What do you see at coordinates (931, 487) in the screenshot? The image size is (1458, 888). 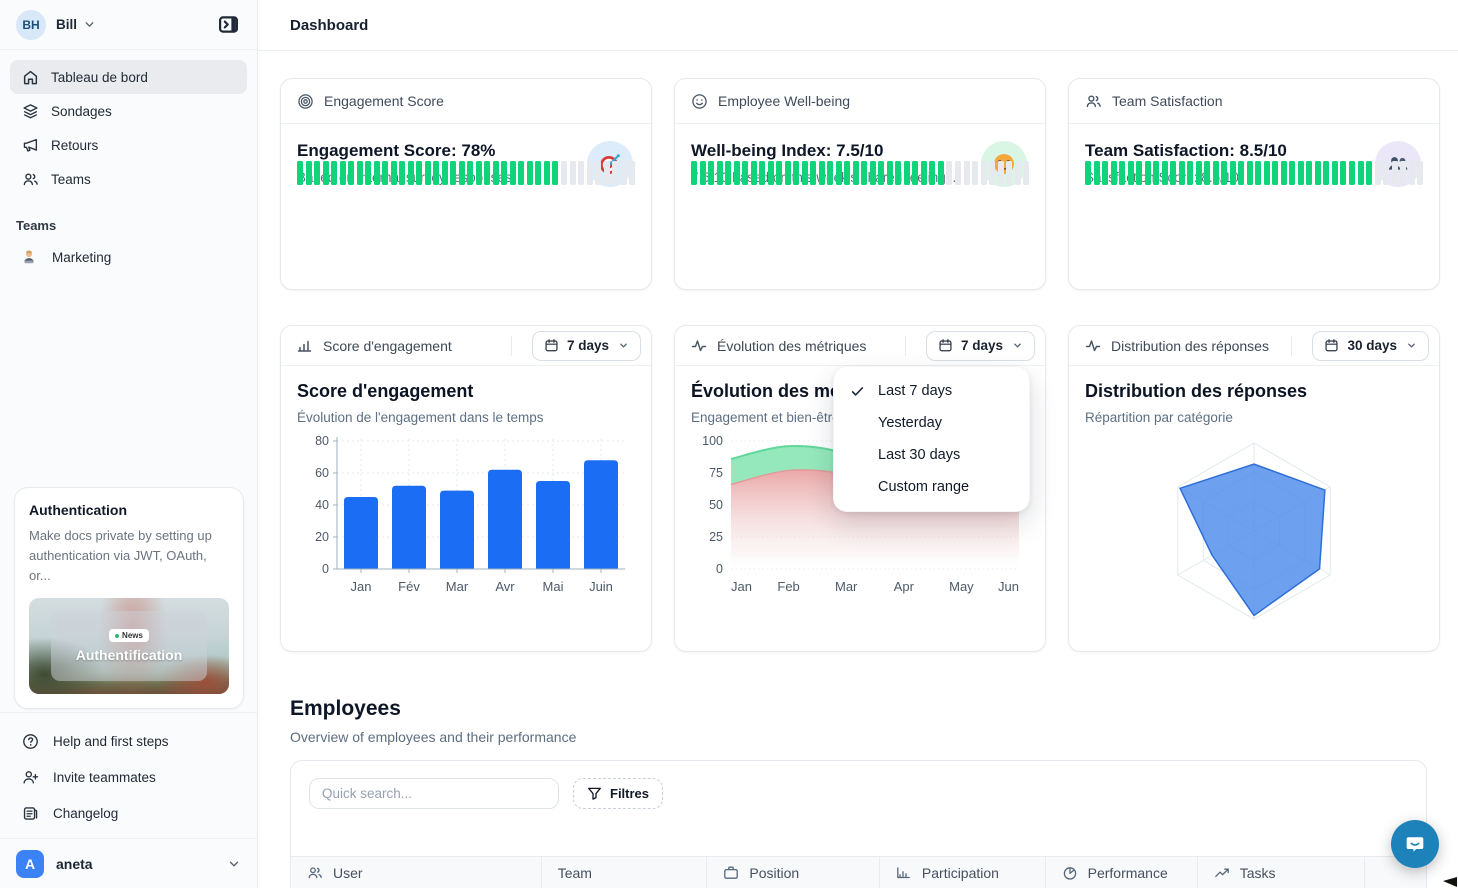 I see `menu-item-custom-range: Custom range` at bounding box center [931, 487].